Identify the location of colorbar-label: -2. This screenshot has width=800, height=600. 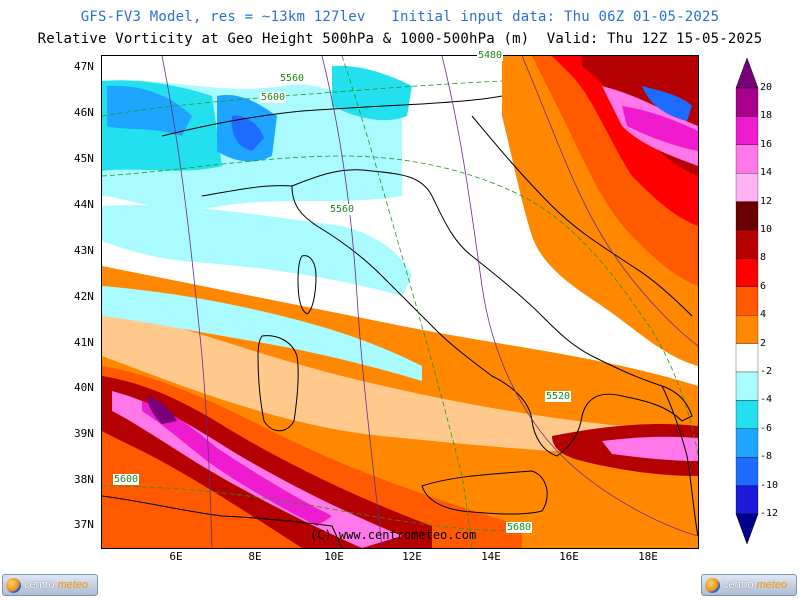
(766, 371).